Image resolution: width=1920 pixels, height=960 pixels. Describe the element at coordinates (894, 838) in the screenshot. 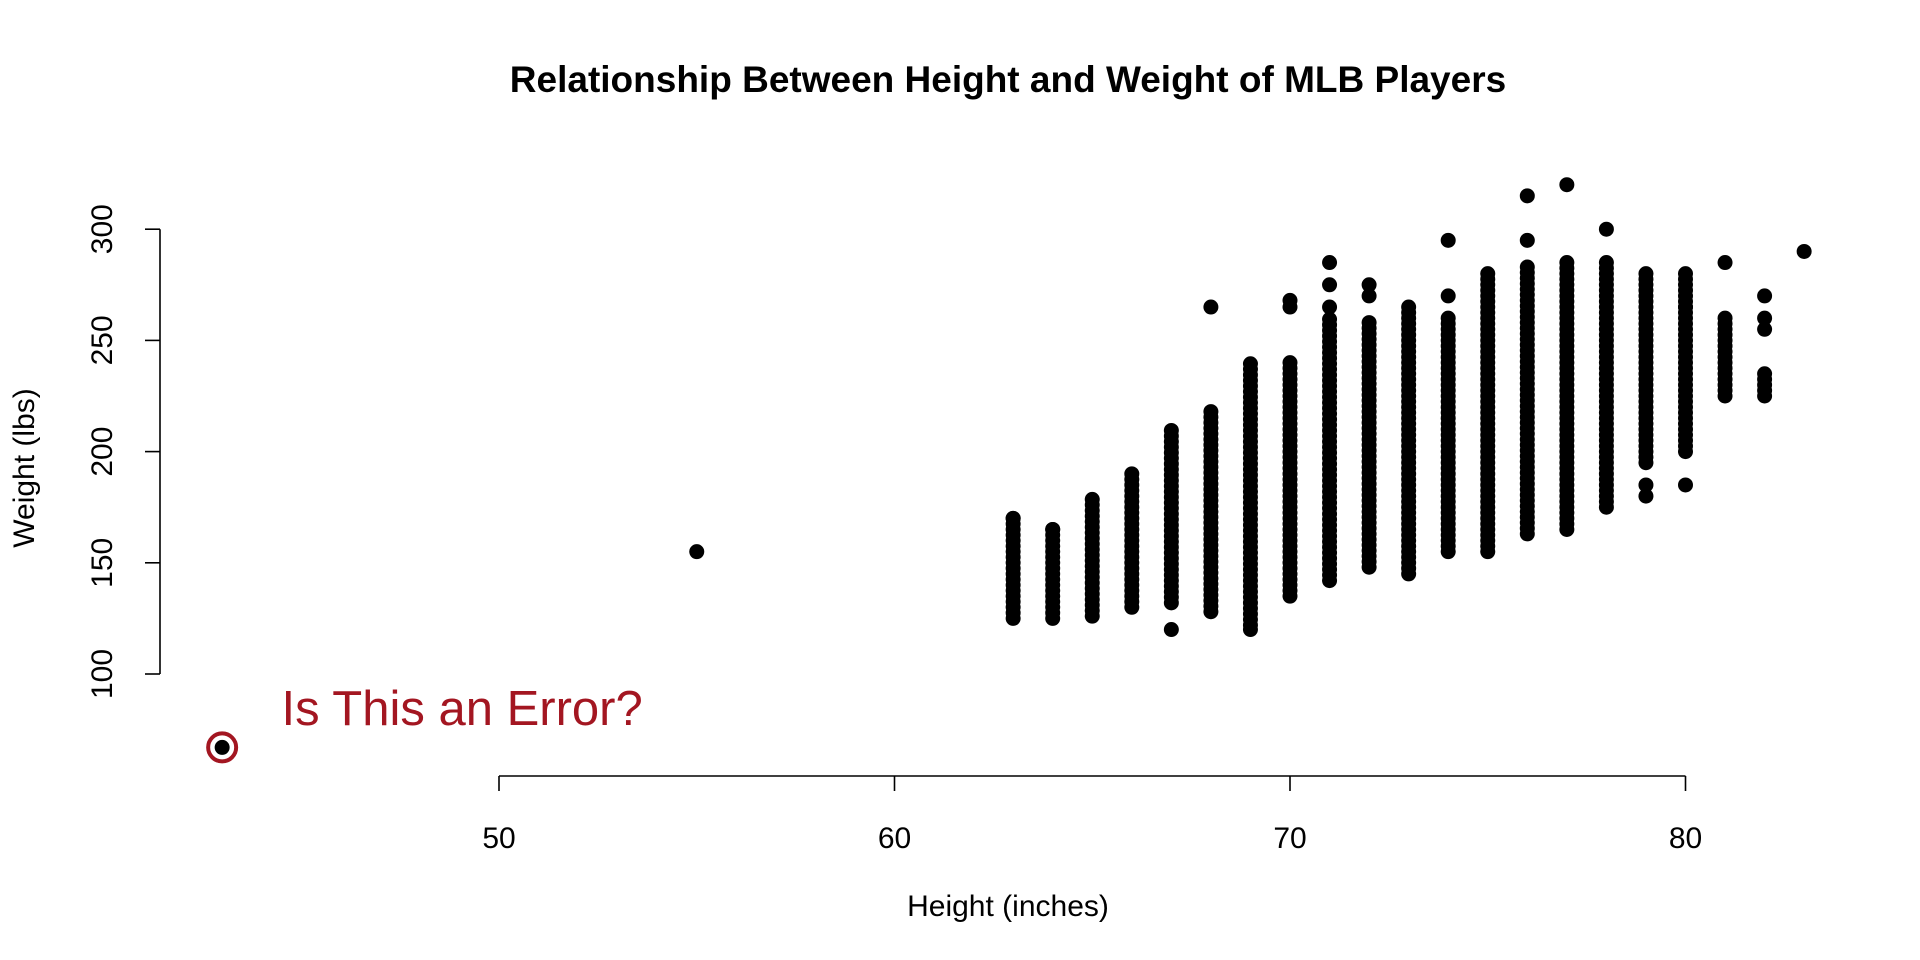

I see `x-tick-label: 60` at that location.